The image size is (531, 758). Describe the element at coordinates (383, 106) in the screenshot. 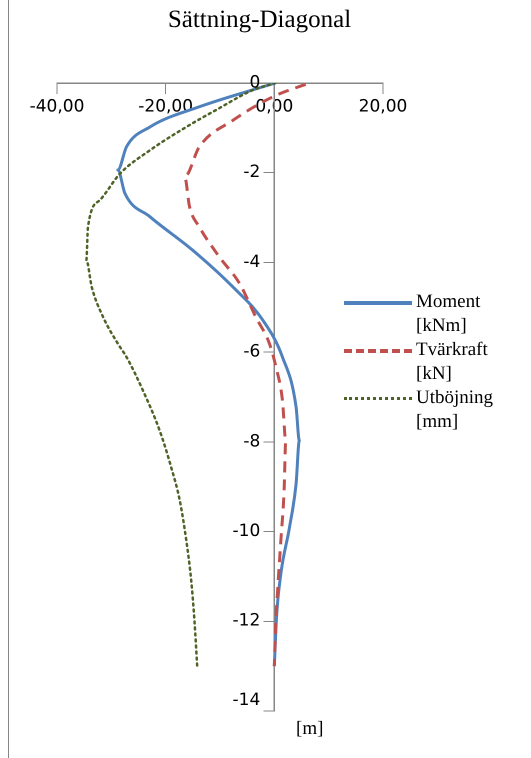

I see `x-tick-label: 20,00` at that location.